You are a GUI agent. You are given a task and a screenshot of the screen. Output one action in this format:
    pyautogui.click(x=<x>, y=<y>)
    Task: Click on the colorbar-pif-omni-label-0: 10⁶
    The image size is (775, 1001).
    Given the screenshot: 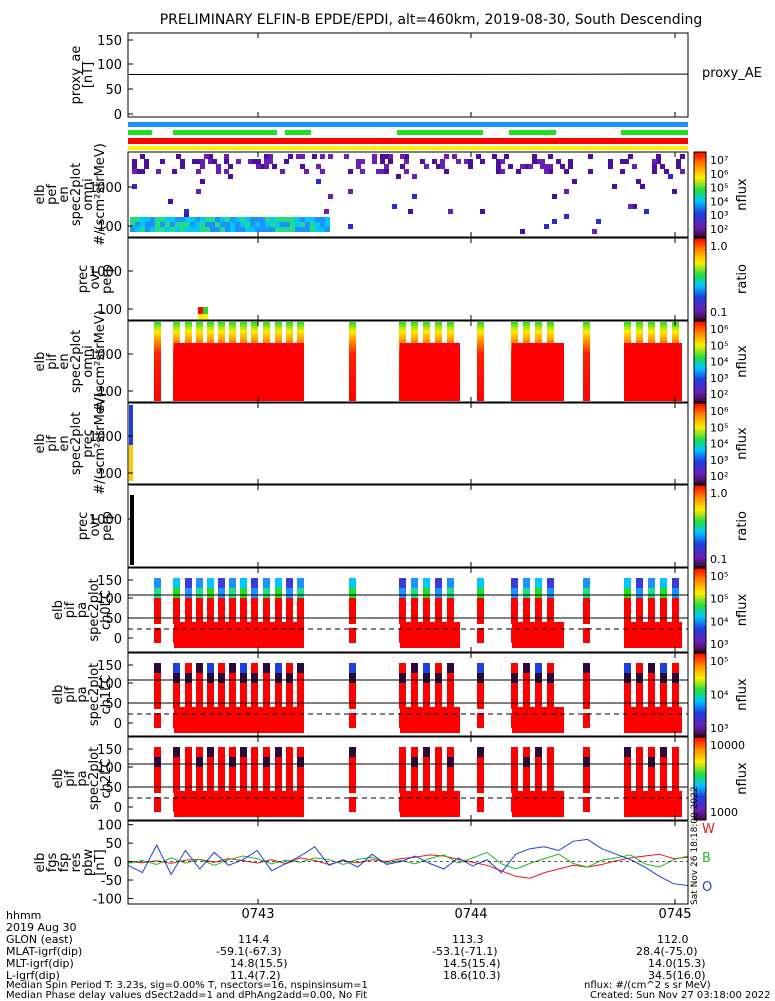 What is the action you would take?
    pyautogui.click(x=719, y=329)
    